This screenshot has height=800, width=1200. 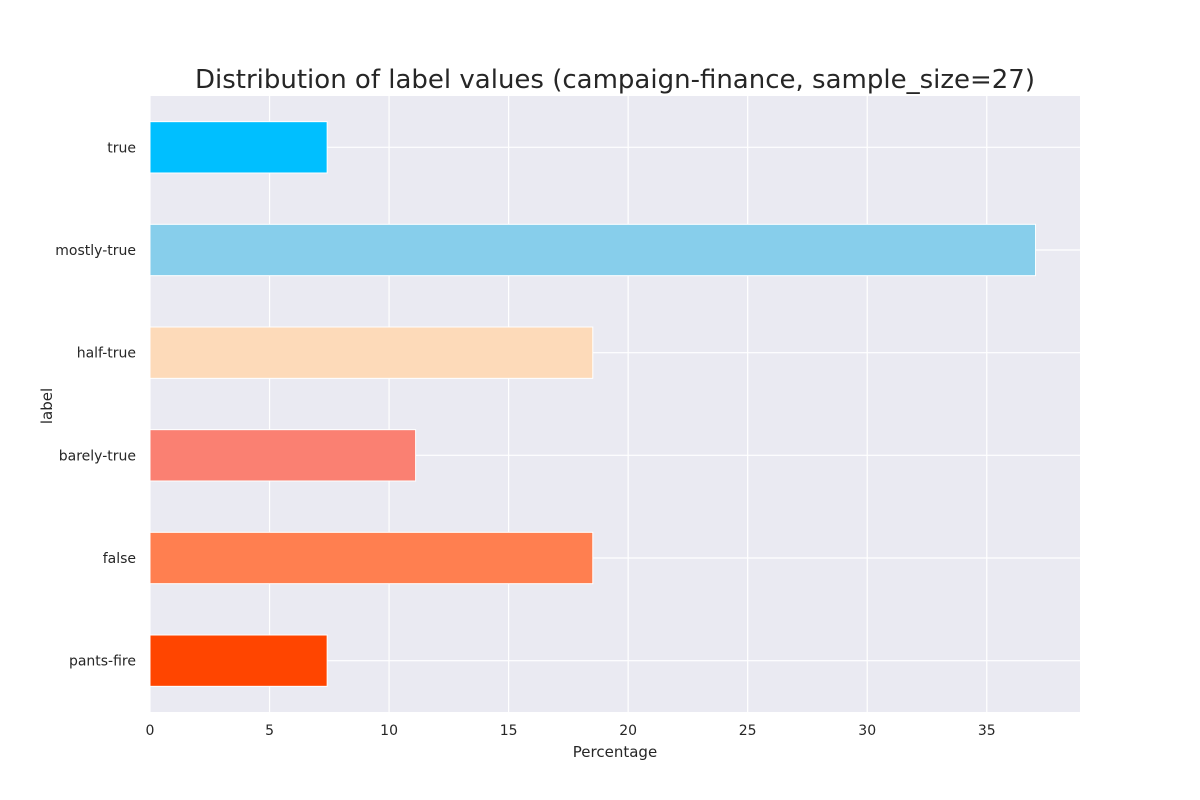 What do you see at coordinates (238, 147) in the screenshot?
I see `bar-true` at bounding box center [238, 147].